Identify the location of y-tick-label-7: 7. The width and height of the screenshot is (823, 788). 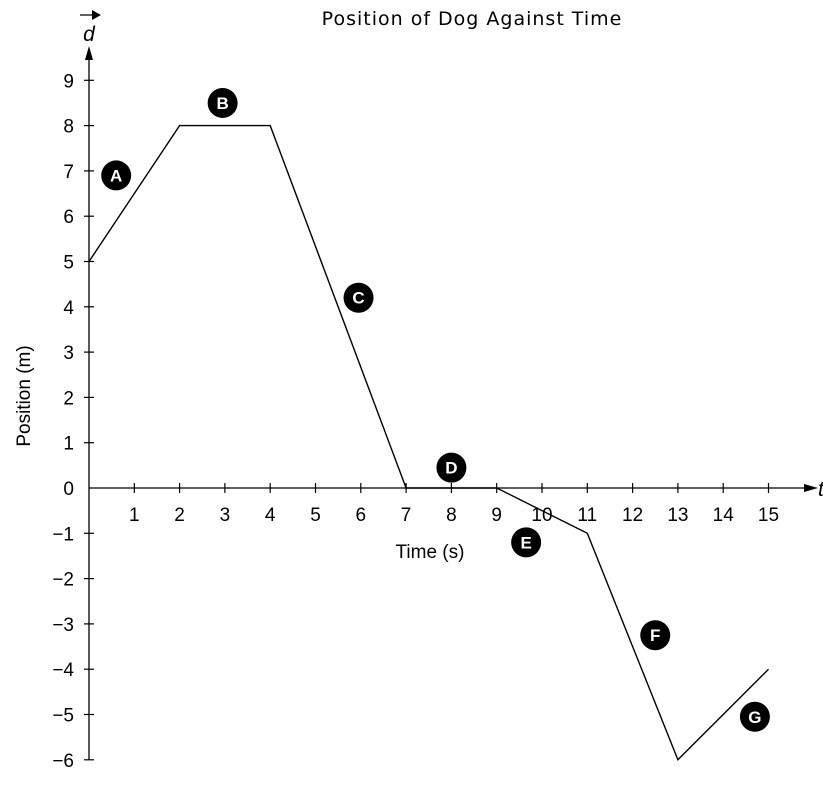
(68, 172).